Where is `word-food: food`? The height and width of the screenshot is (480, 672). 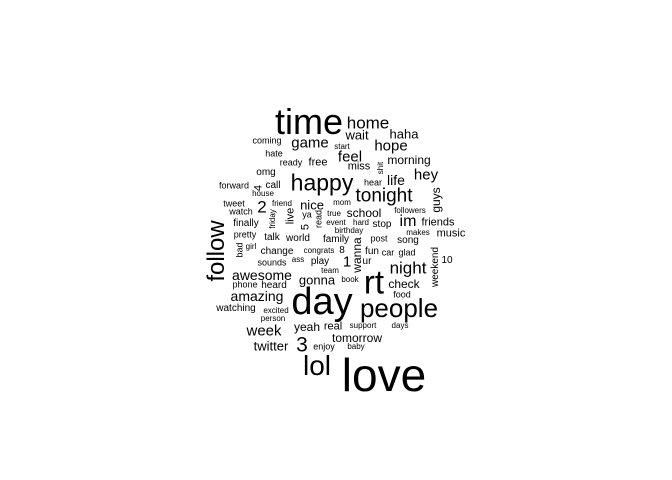 word-food: food is located at coordinates (402, 294).